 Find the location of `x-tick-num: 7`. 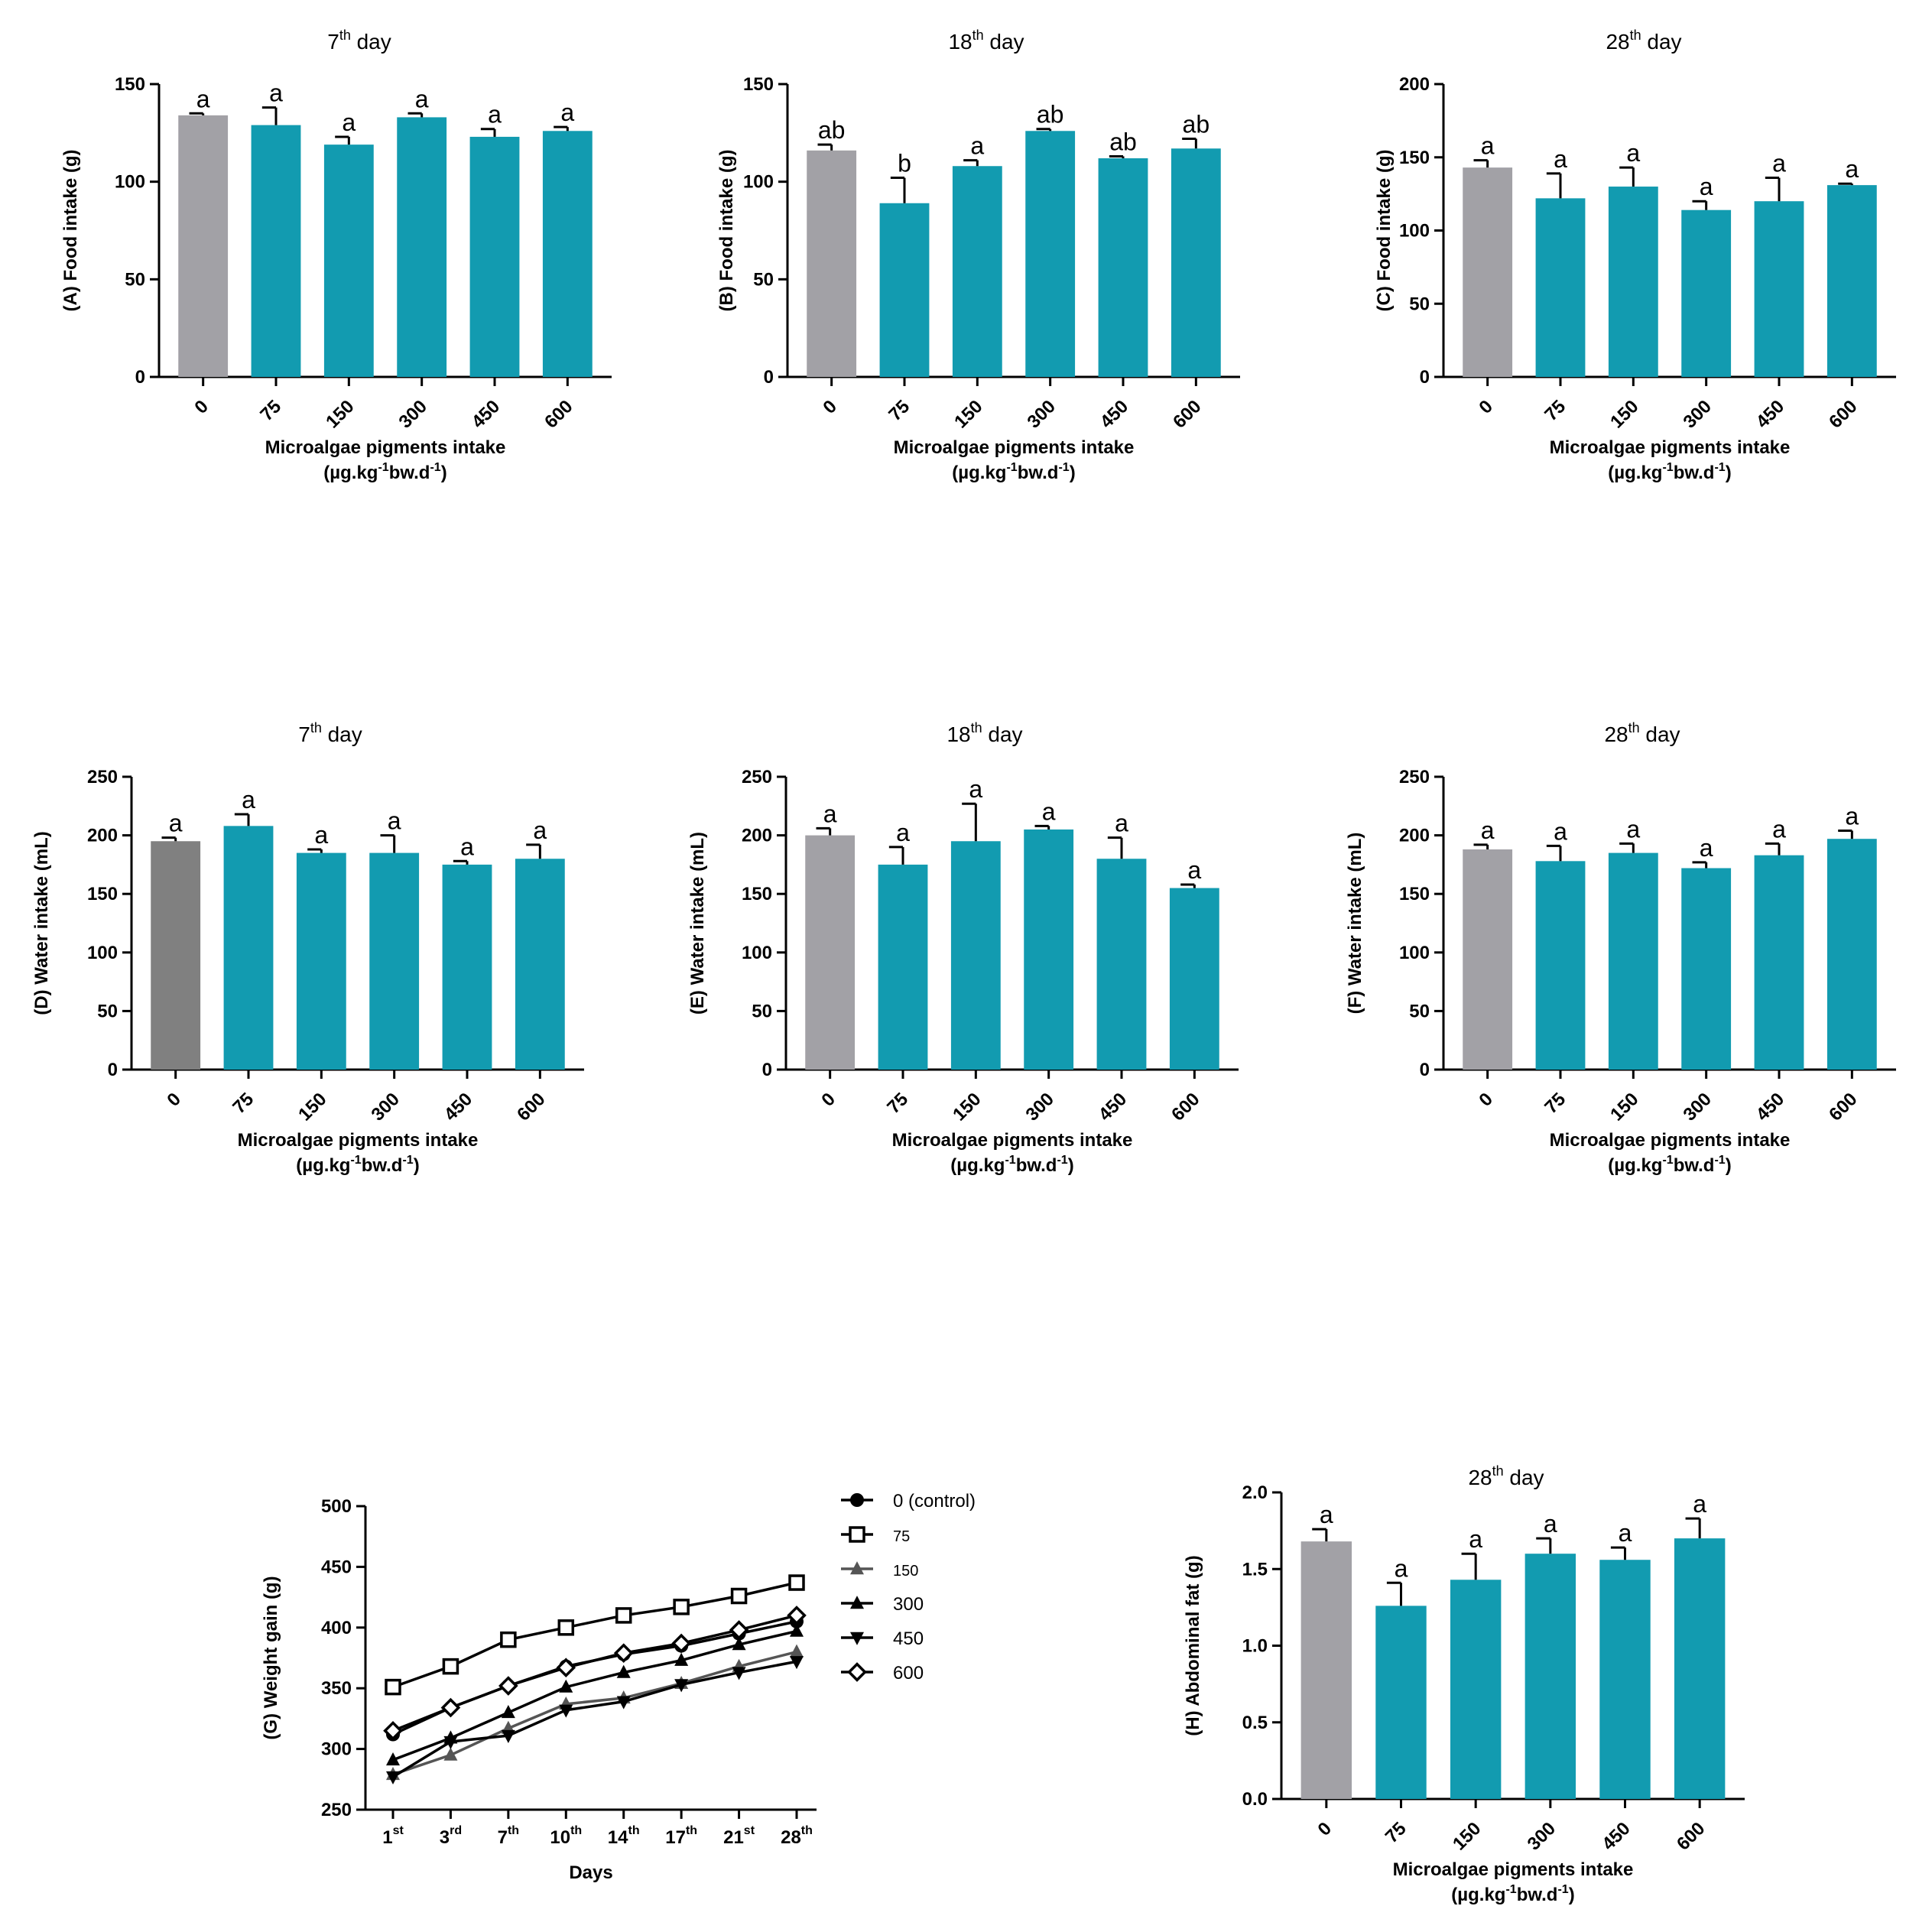

x-tick-num: 7 is located at coordinates (503, 1838).